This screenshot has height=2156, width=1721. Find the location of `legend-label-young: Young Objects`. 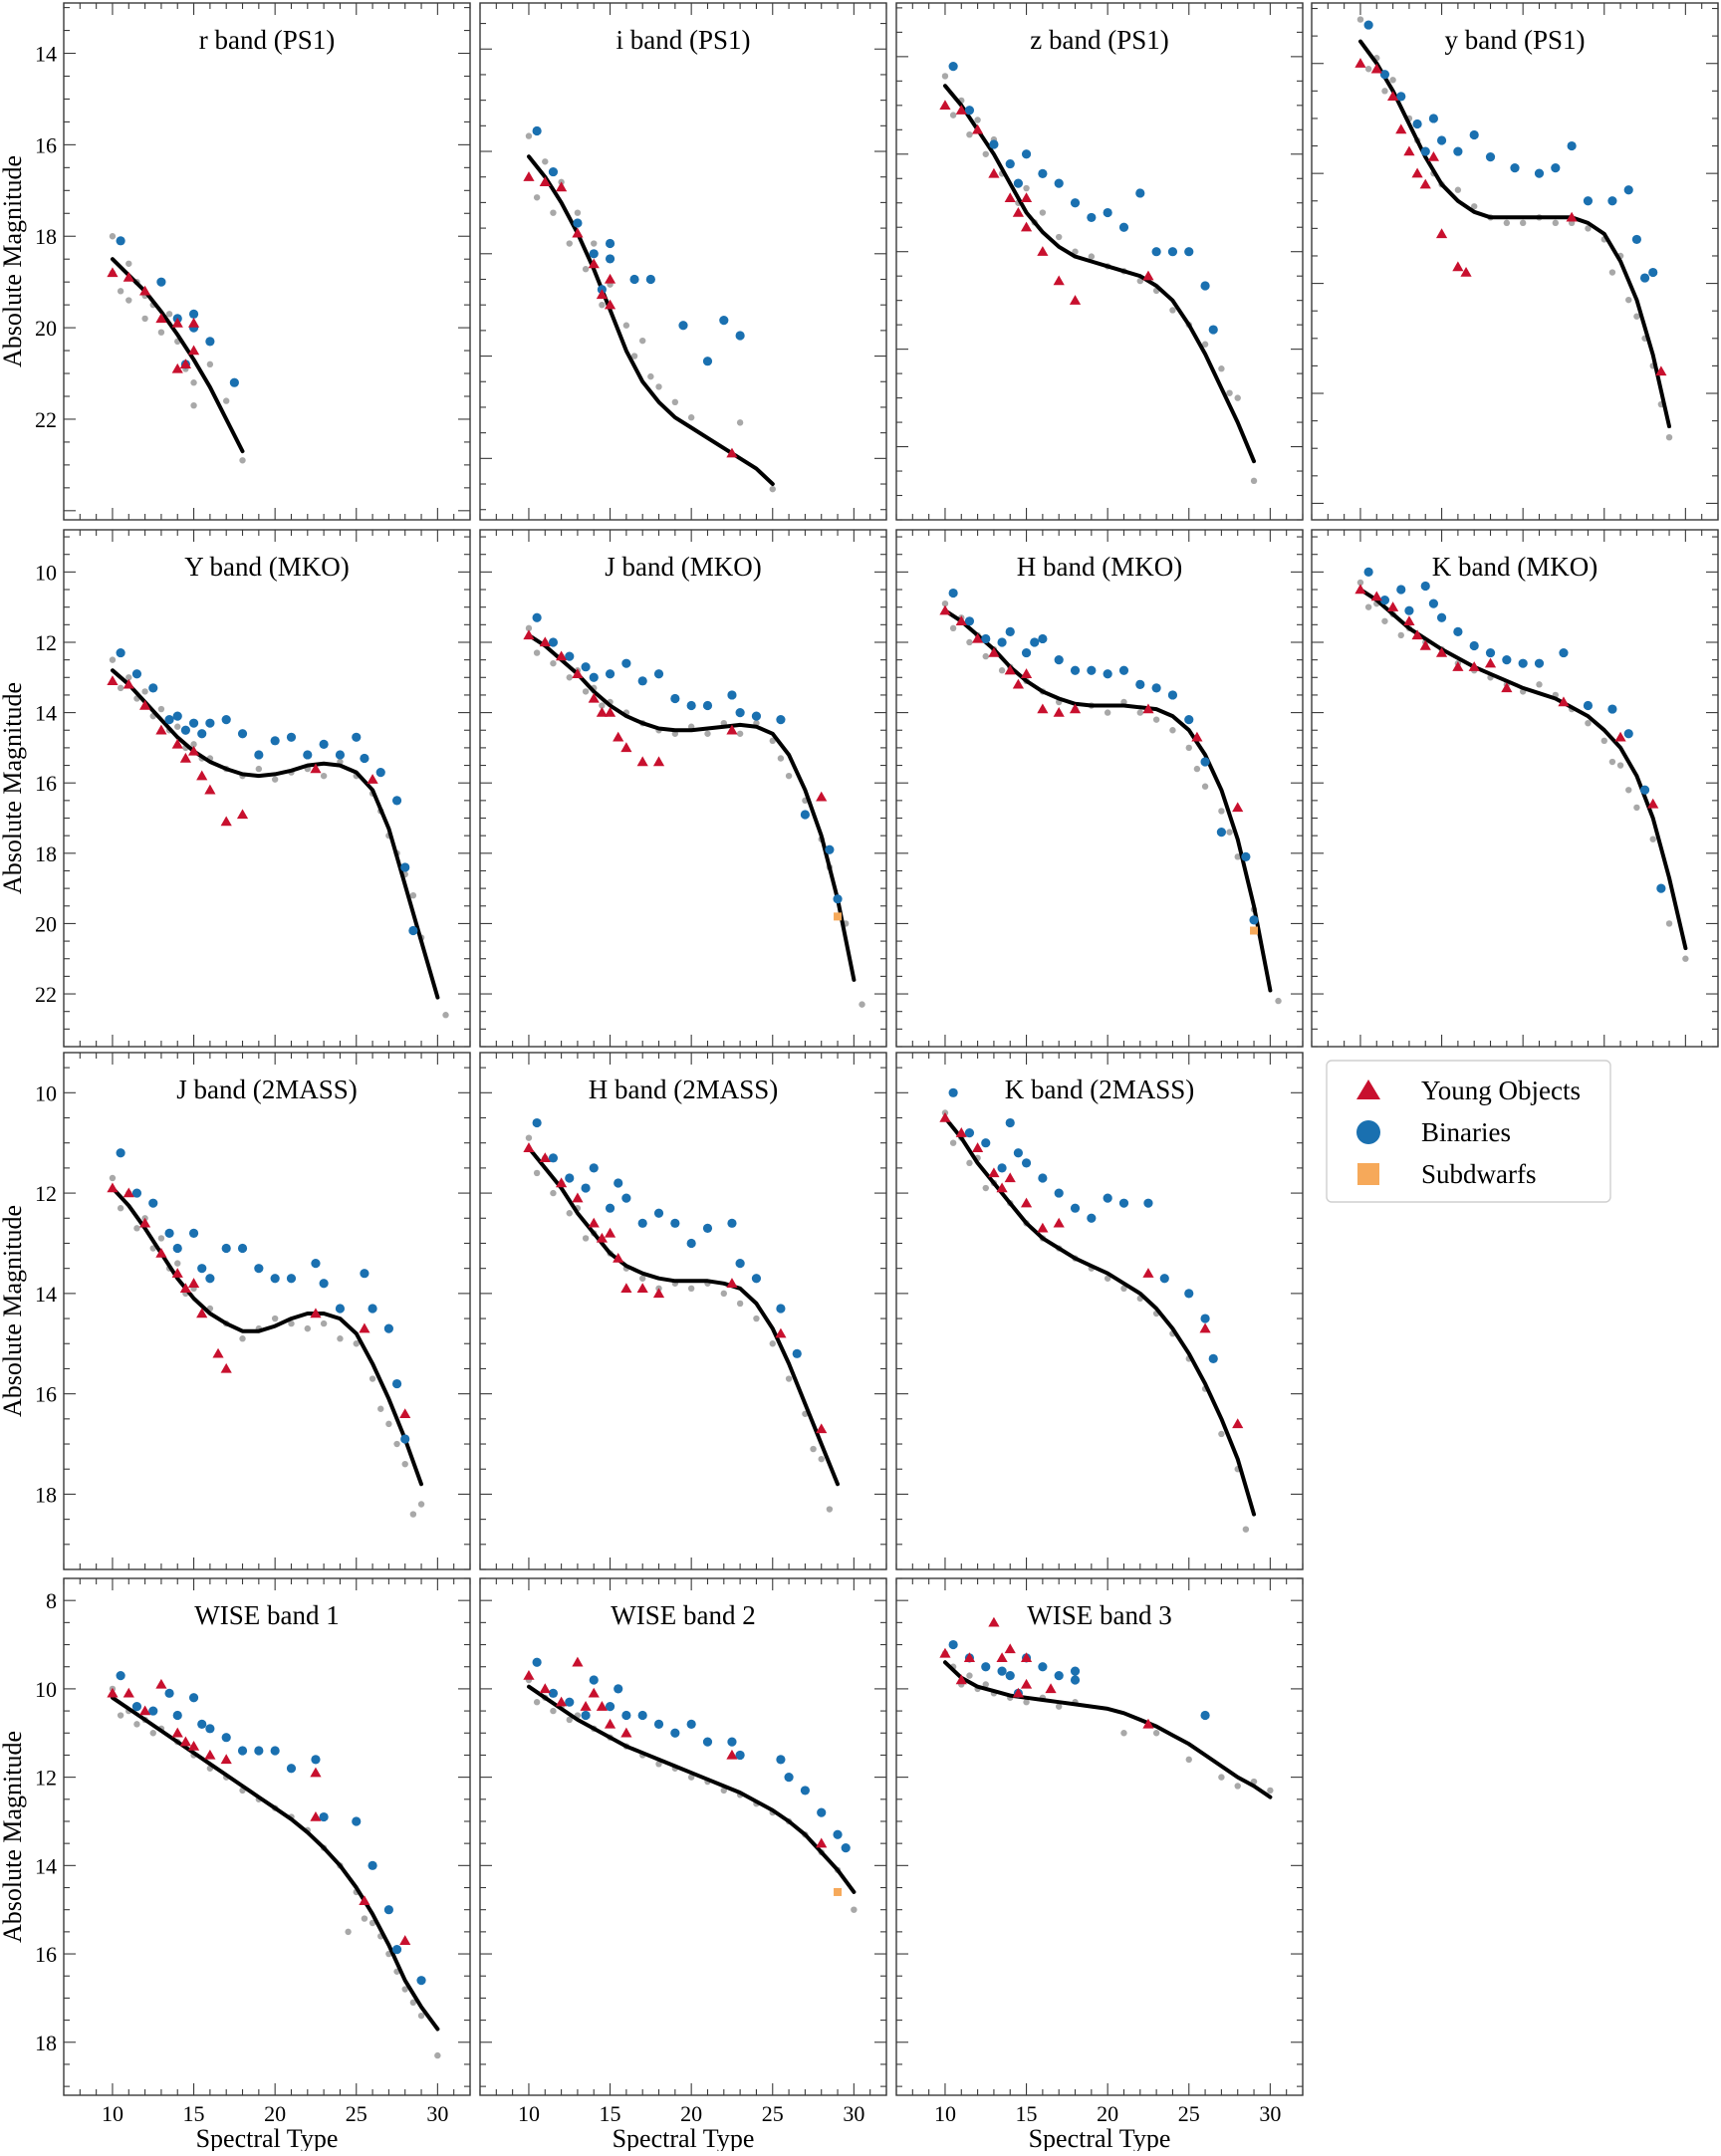

legend-label-young: Young Objects is located at coordinates (1501, 1090).